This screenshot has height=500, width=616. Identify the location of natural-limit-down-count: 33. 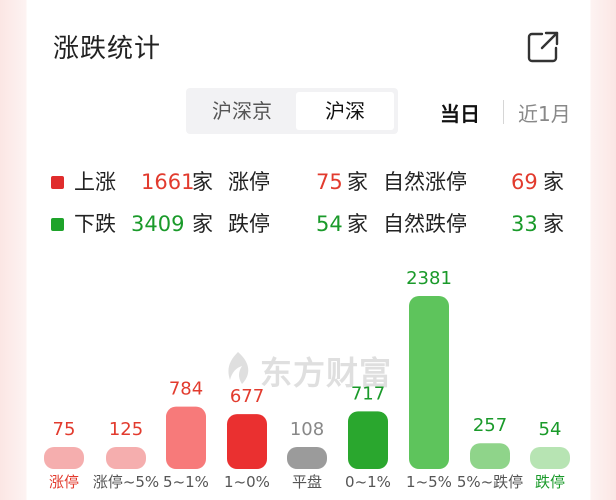
(524, 224).